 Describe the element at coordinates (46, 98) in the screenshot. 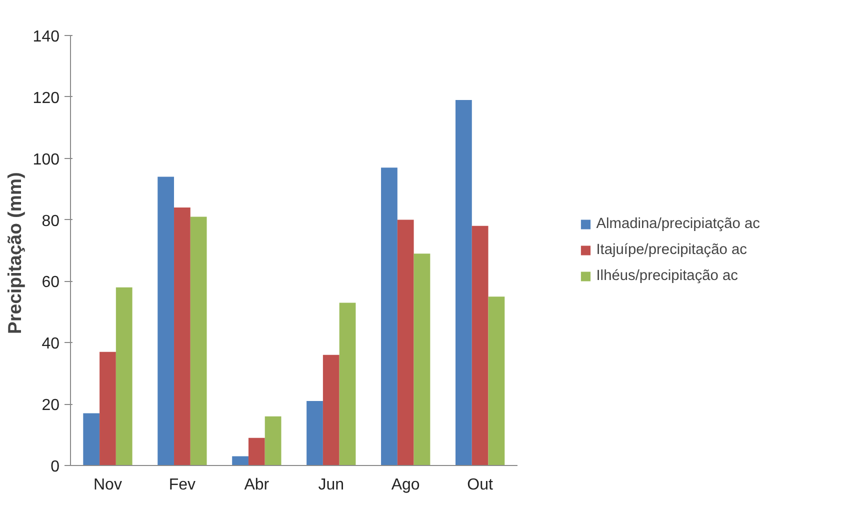

I see `y-tick-label: 120` at that location.